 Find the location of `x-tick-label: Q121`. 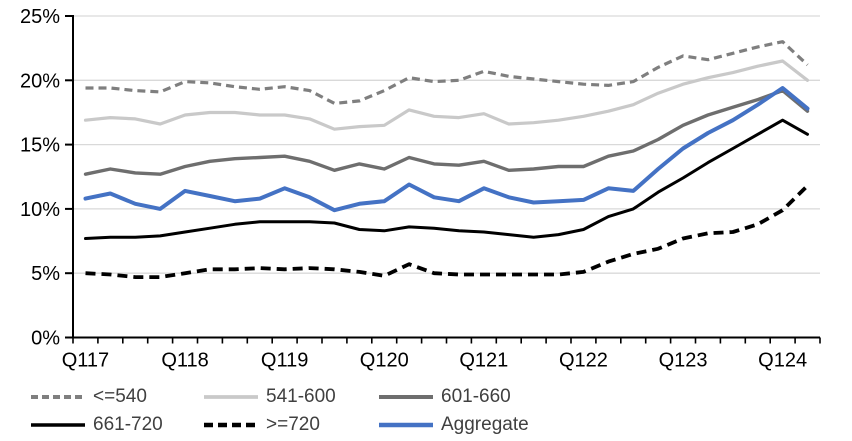

x-tick-label: Q121 is located at coordinates (483, 361).